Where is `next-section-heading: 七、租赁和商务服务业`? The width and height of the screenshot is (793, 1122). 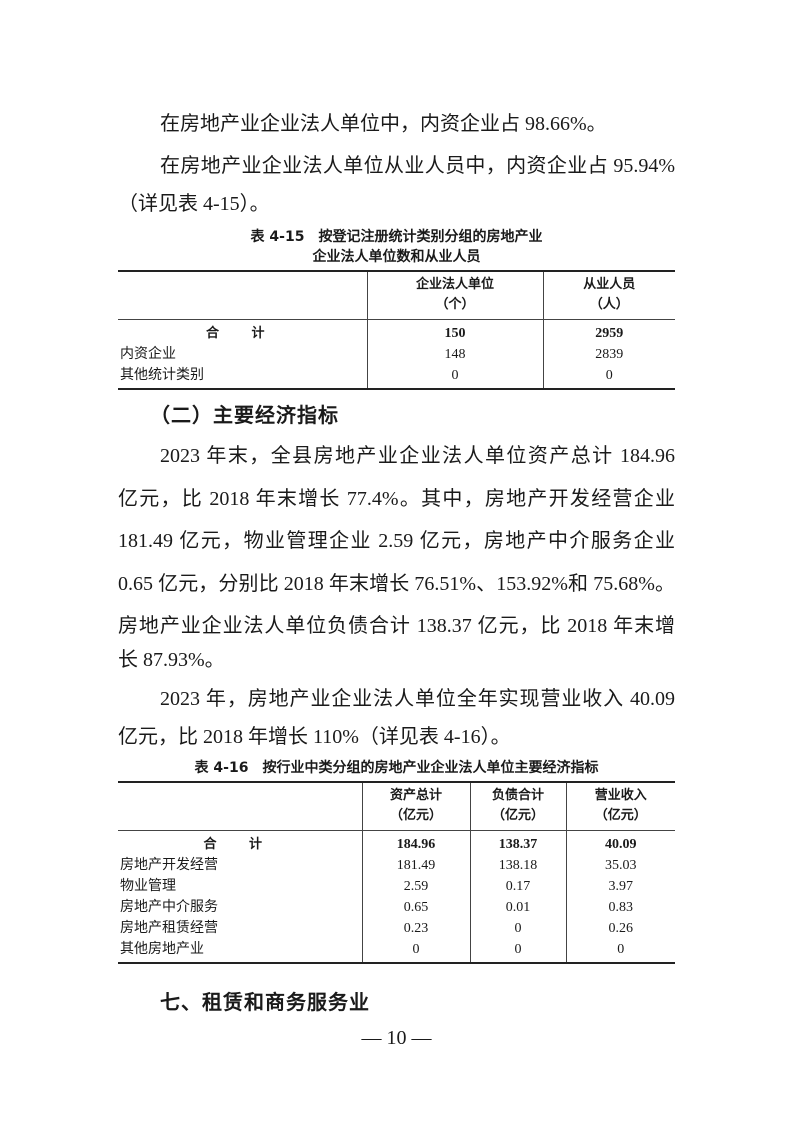 next-section-heading: 七、租赁和商务服务业 is located at coordinates (265, 1002).